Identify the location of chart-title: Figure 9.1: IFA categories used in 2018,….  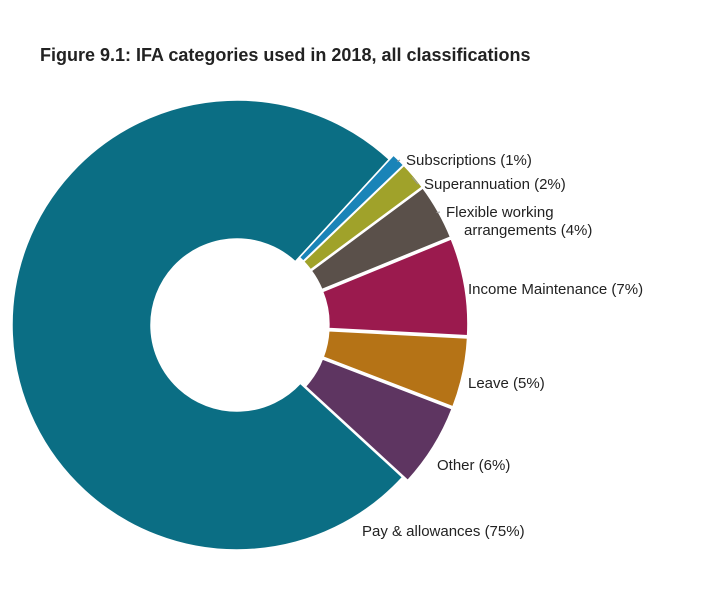
(285, 55).